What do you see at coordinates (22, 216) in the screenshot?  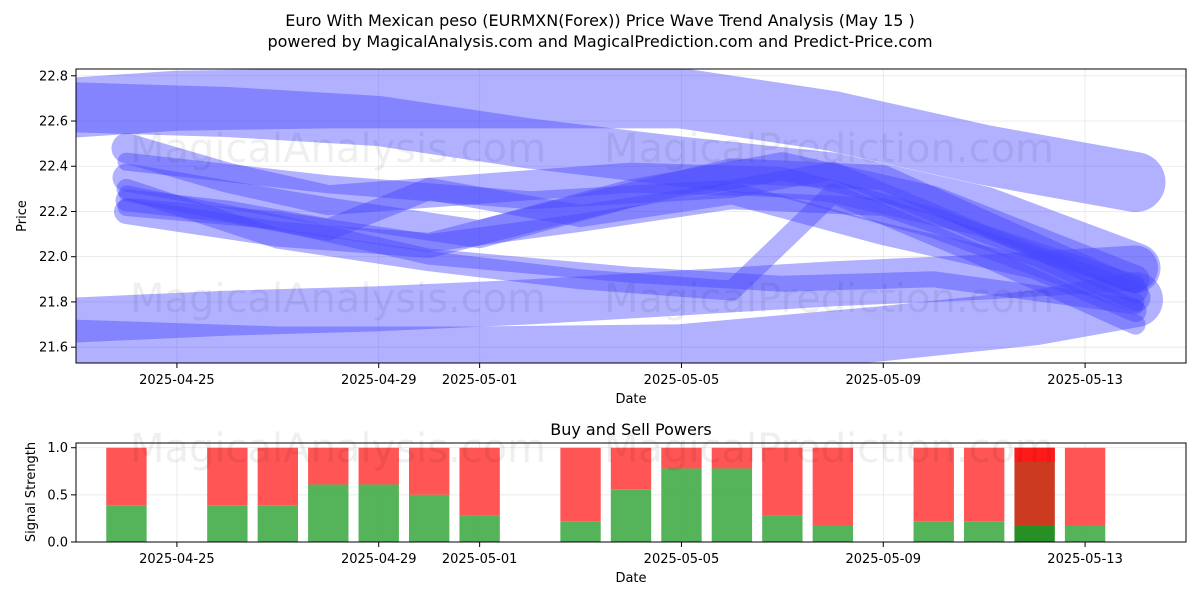 I see `price-y-axis-label: Price` at bounding box center [22, 216].